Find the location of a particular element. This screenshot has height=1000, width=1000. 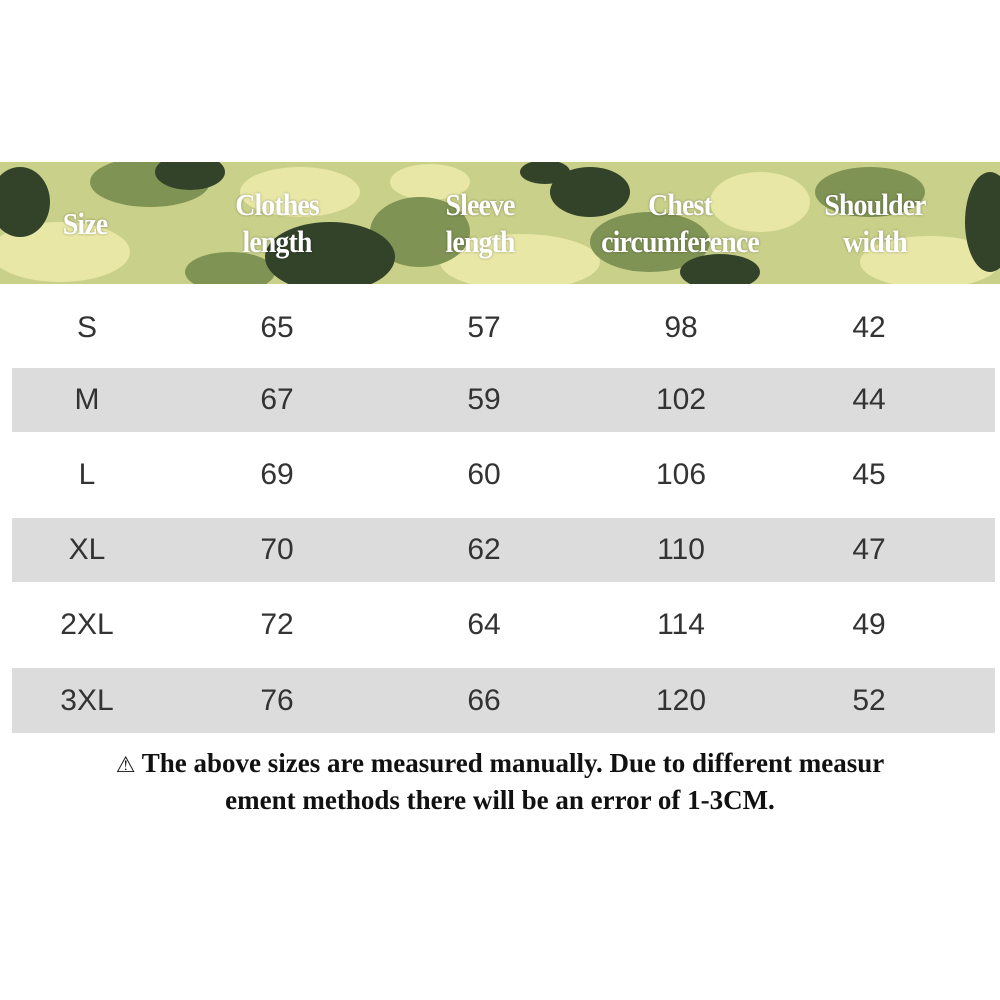

header-label: Size is located at coordinates (85, 223).